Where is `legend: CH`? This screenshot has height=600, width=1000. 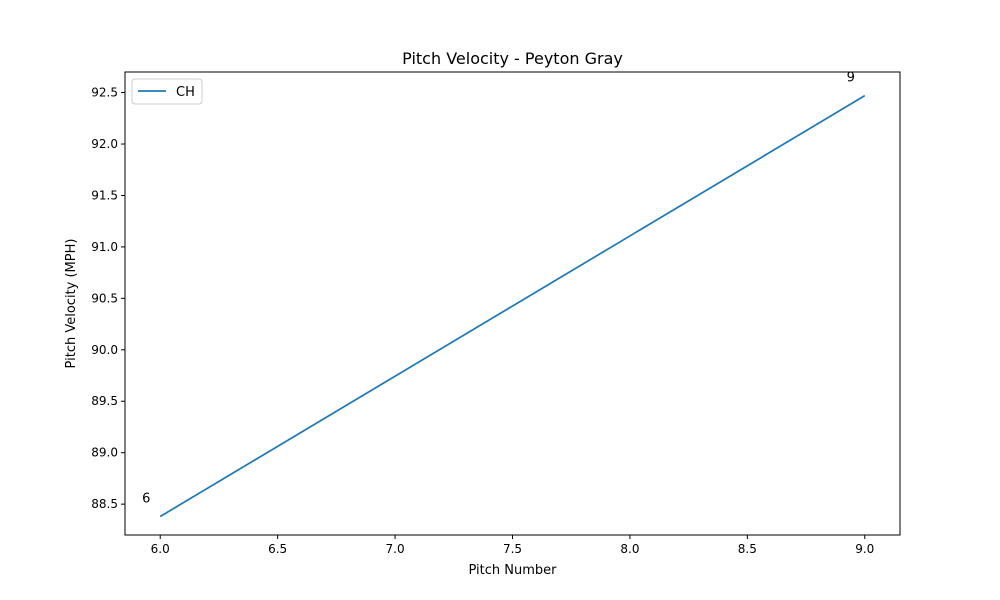
legend: CH is located at coordinates (167, 91).